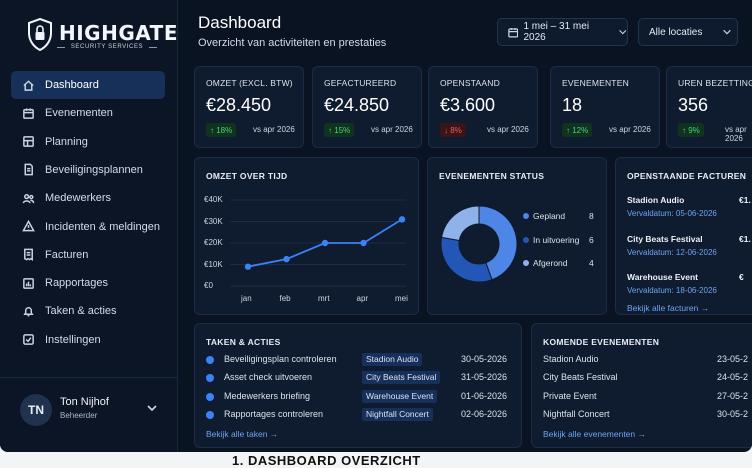 The image size is (752, 468). What do you see at coordinates (460, 223) in the screenshot?
I see `donut-slice-afgerond` at bounding box center [460, 223].